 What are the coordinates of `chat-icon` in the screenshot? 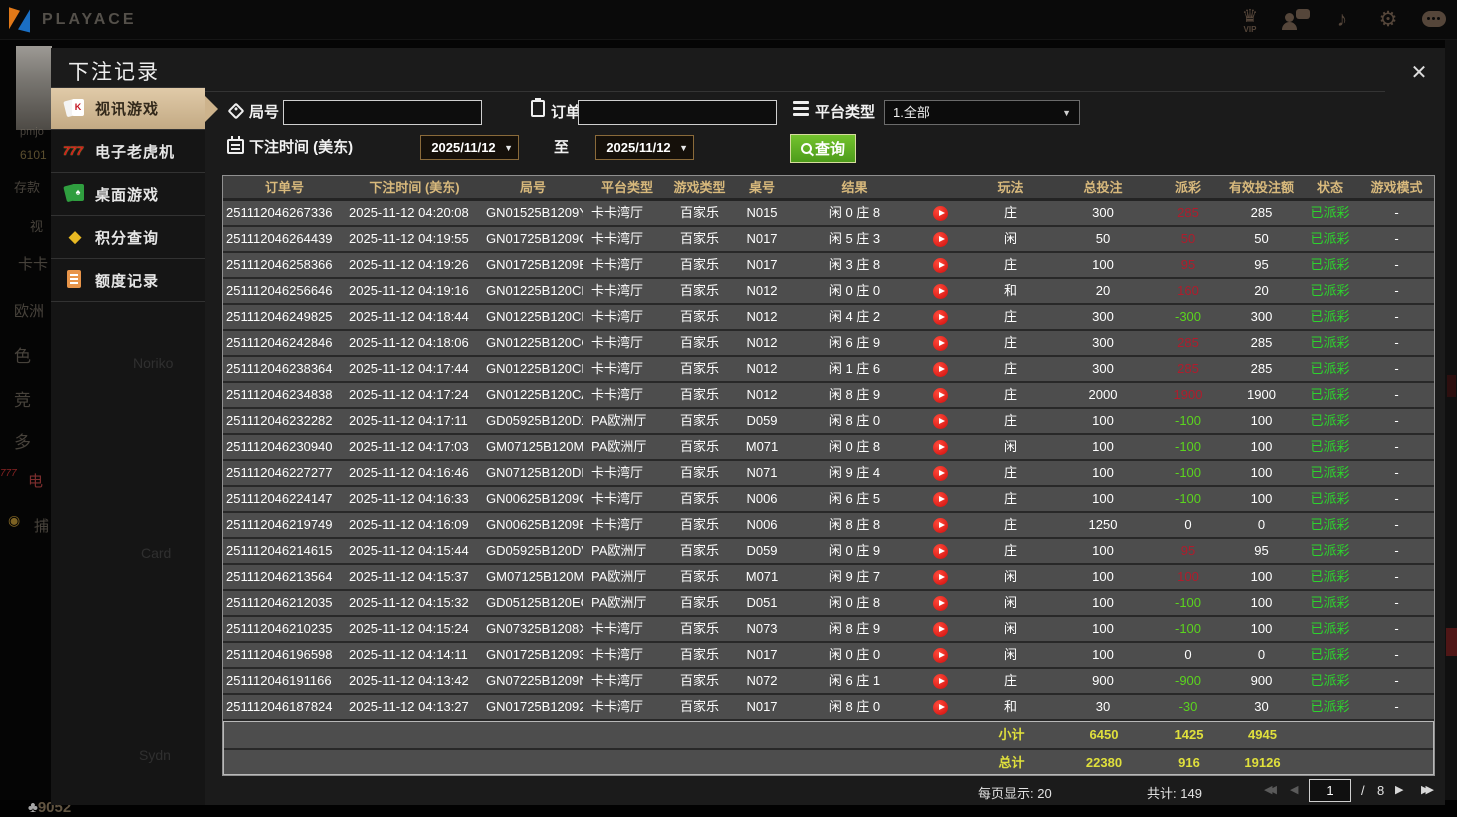 It's located at (1434, 20).